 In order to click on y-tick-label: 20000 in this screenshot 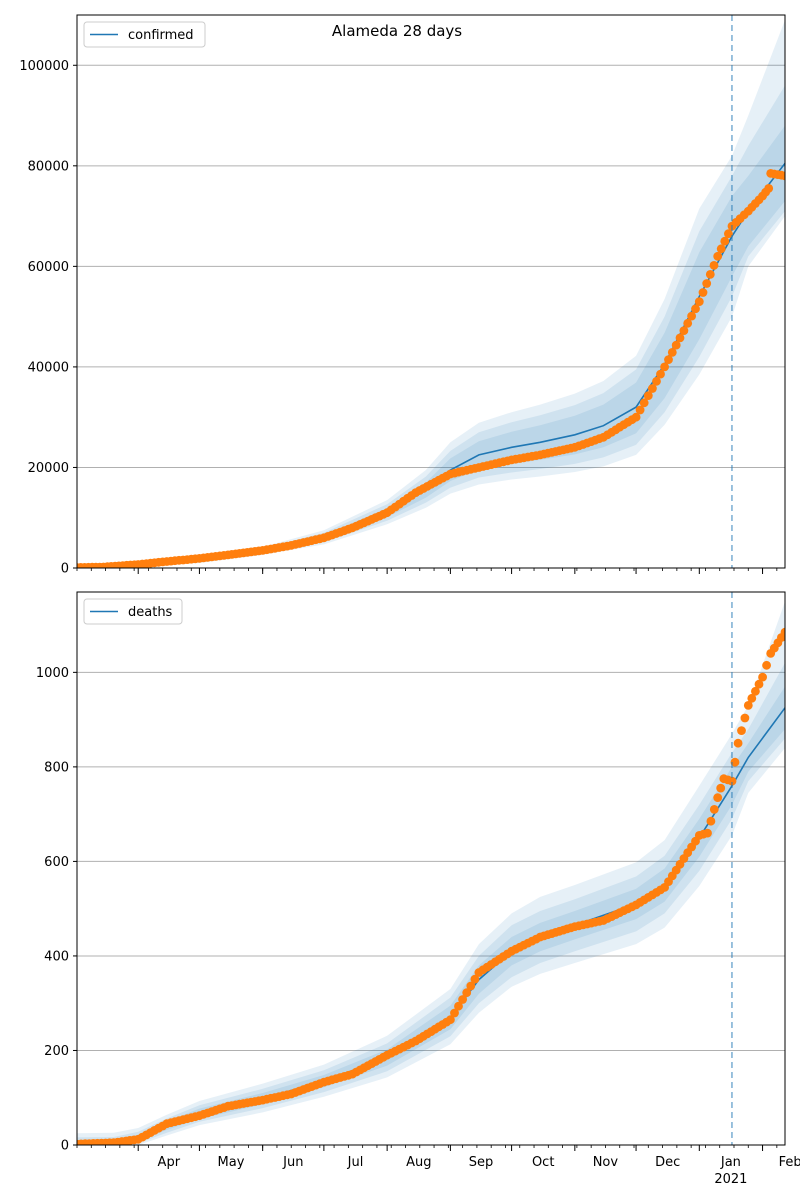, I will do `click(48, 468)`.